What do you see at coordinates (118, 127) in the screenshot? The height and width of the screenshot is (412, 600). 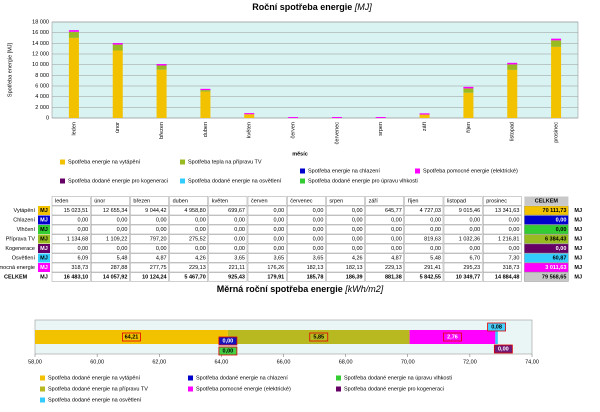 I see `x-tick-label: únor` at bounding box center [118, 127].